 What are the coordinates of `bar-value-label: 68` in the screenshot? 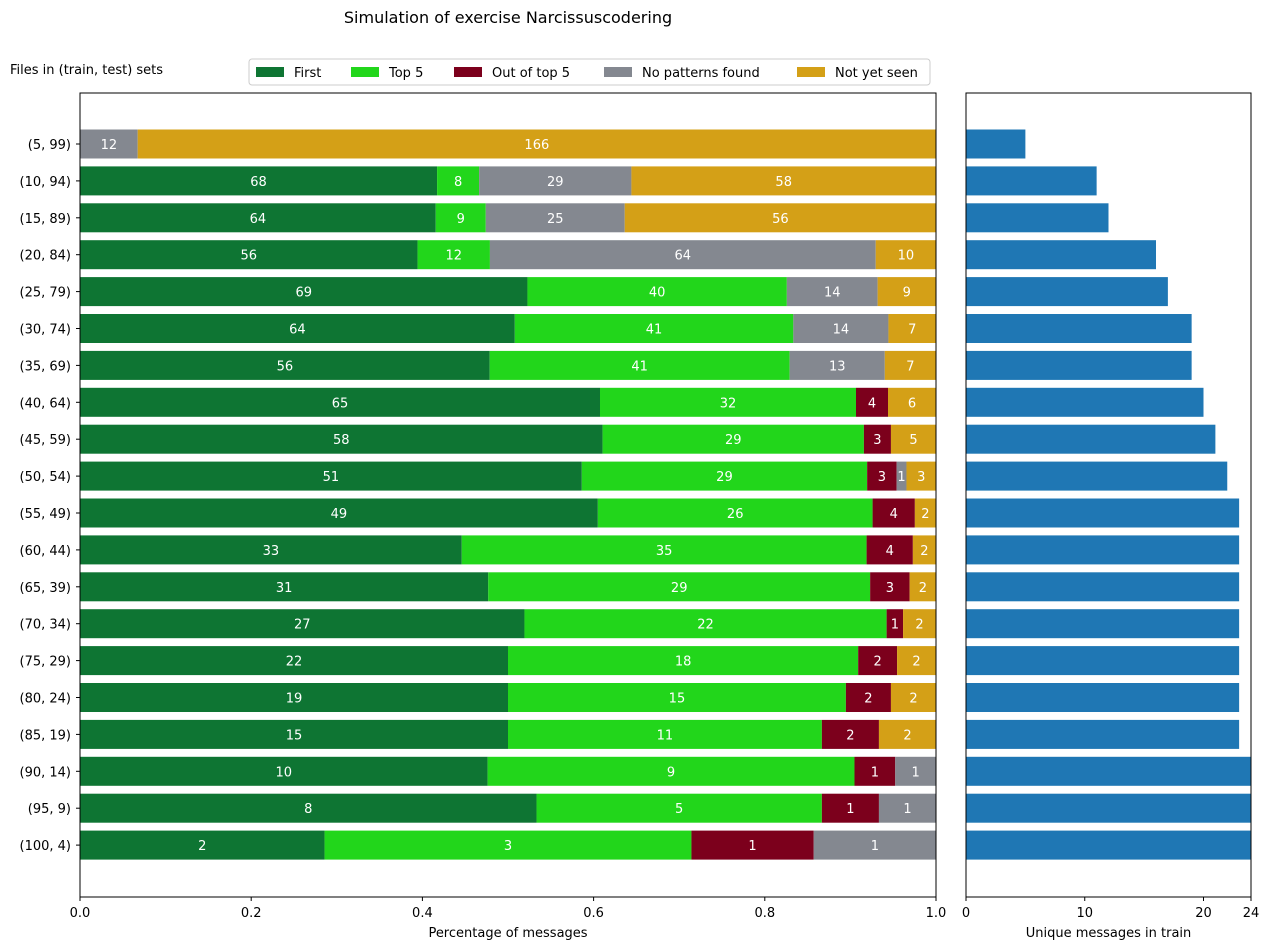 It's located at (258, 182).